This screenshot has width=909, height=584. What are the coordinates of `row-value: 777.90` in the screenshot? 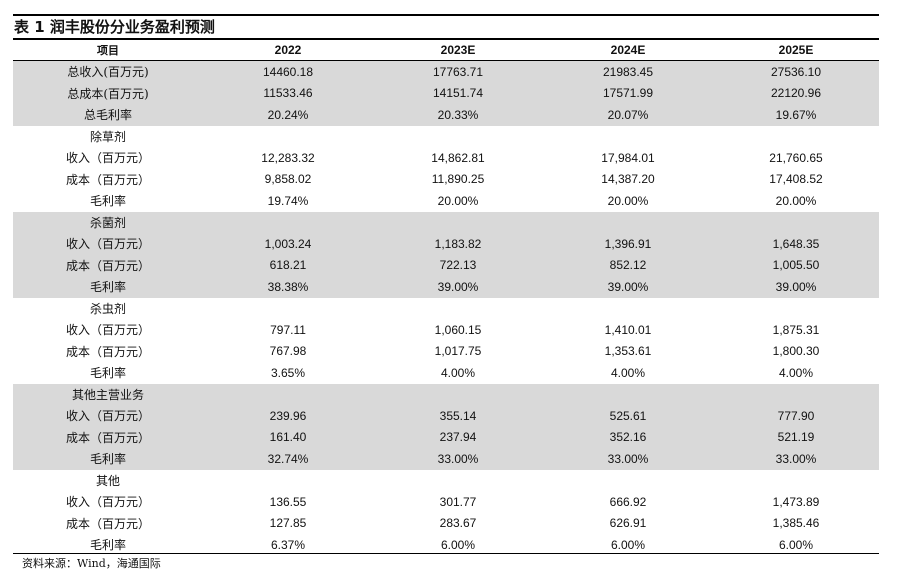 It's located at (796, 415).